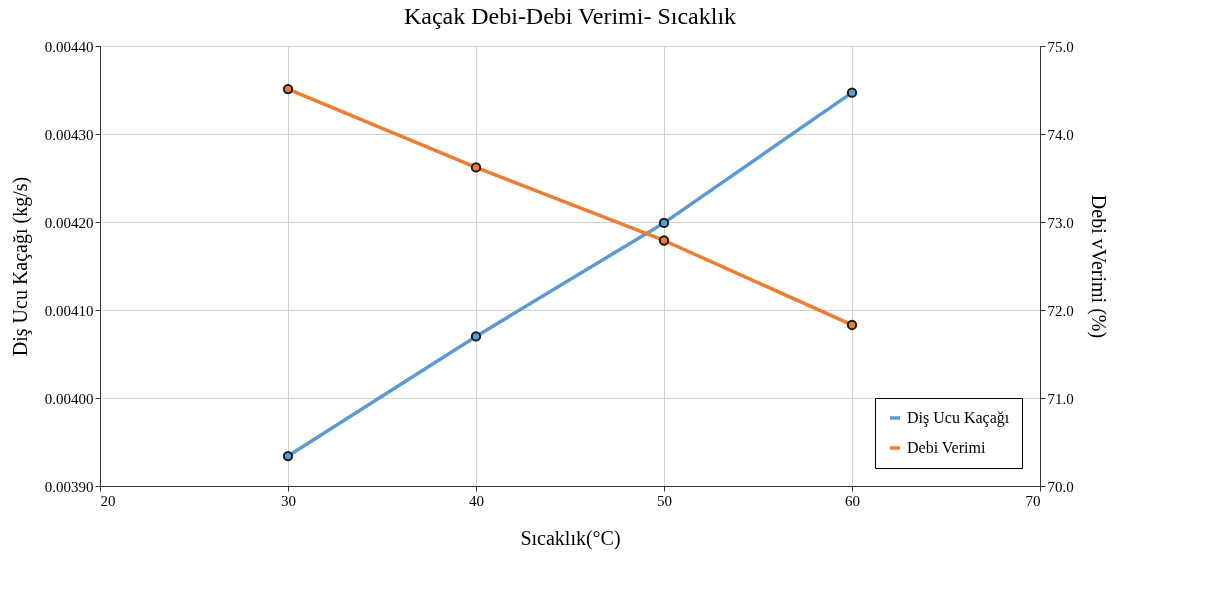 The height and width of the screenshot is (616, 1215). Describe the element at coordinates (69, 398) in the screenshot. I see `y-tick-label: 0.00400` at that location.